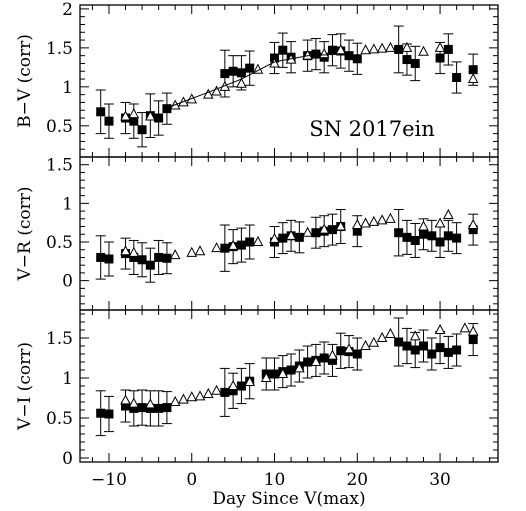 This screenshot has height=511, width=526. What do you see at coordinates (109, 480) in the screenshot?
I see `x-tick-label: −10` at bounding box center [109, 480].